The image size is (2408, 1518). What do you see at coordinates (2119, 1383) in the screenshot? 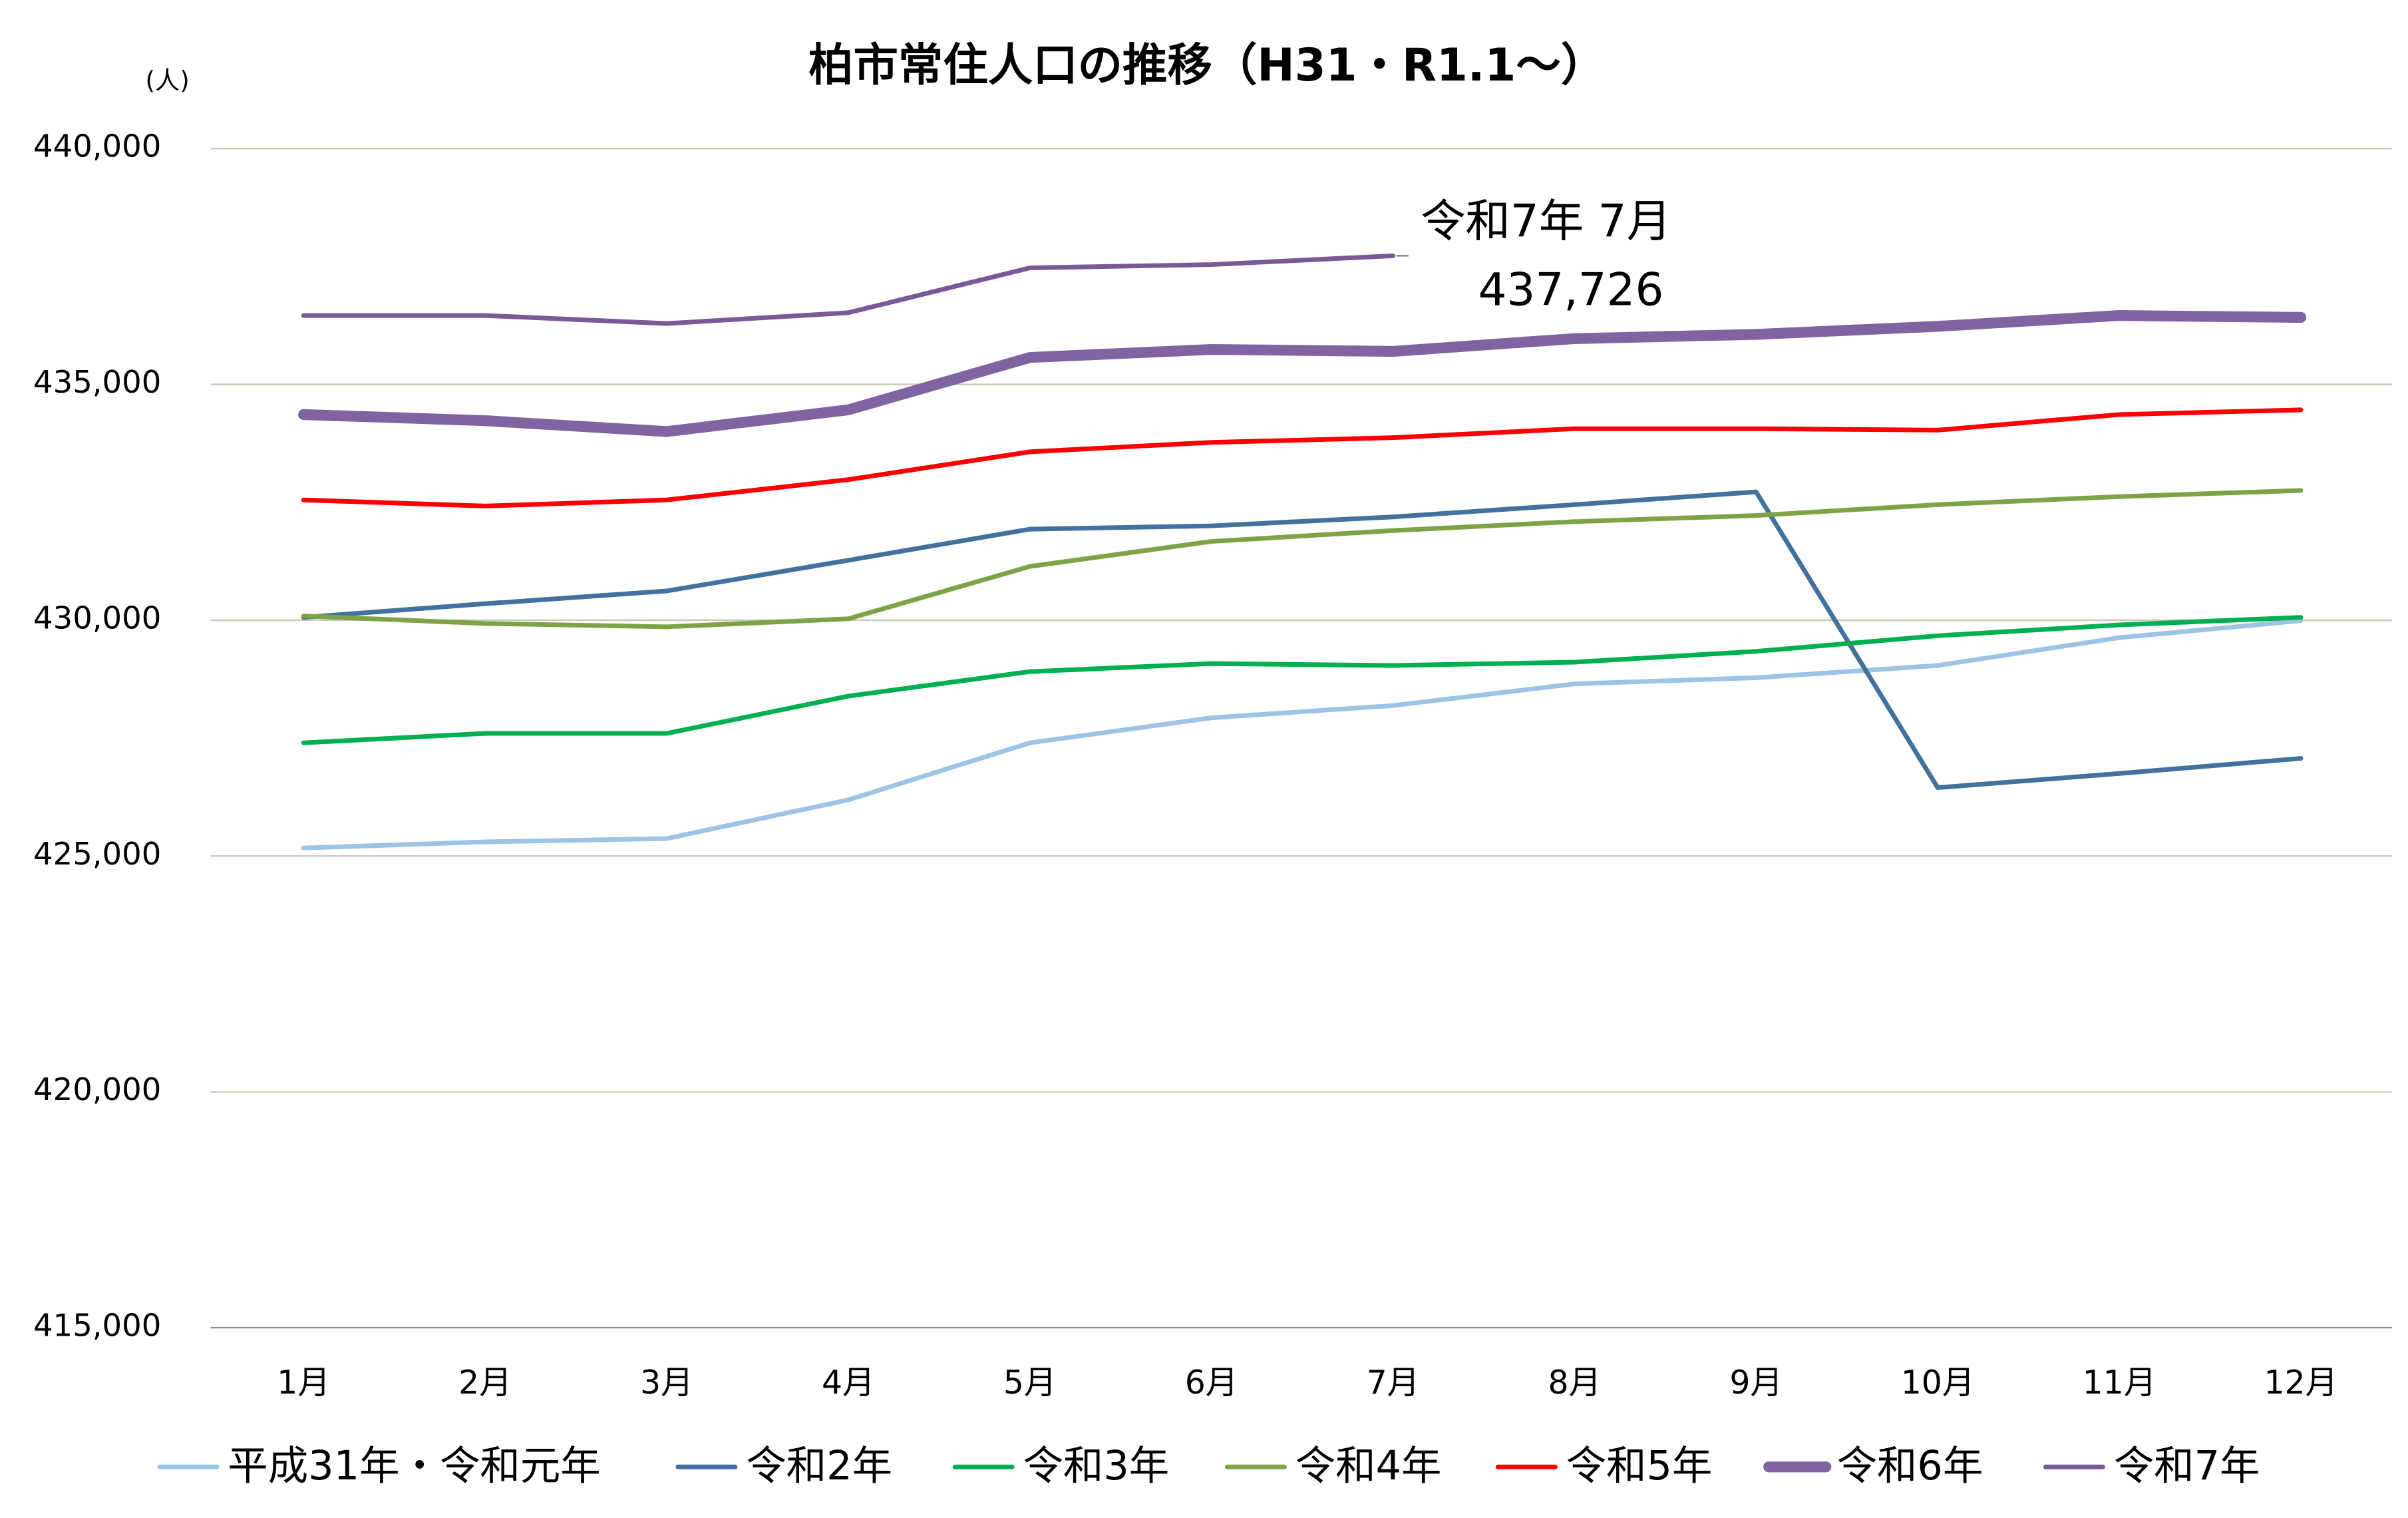
I see `x-tick-label: 11月` at bounding box center [2119, 1383].